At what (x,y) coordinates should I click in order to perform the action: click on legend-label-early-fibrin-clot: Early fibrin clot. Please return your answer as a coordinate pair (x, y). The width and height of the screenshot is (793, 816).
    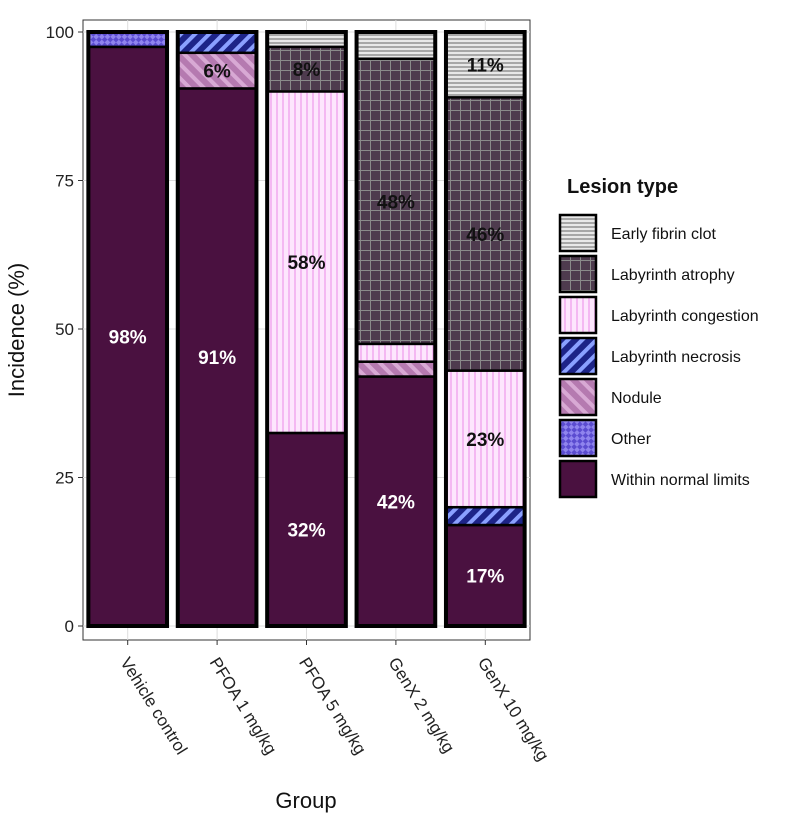
    Looking at the image, I should click on (663, 234).